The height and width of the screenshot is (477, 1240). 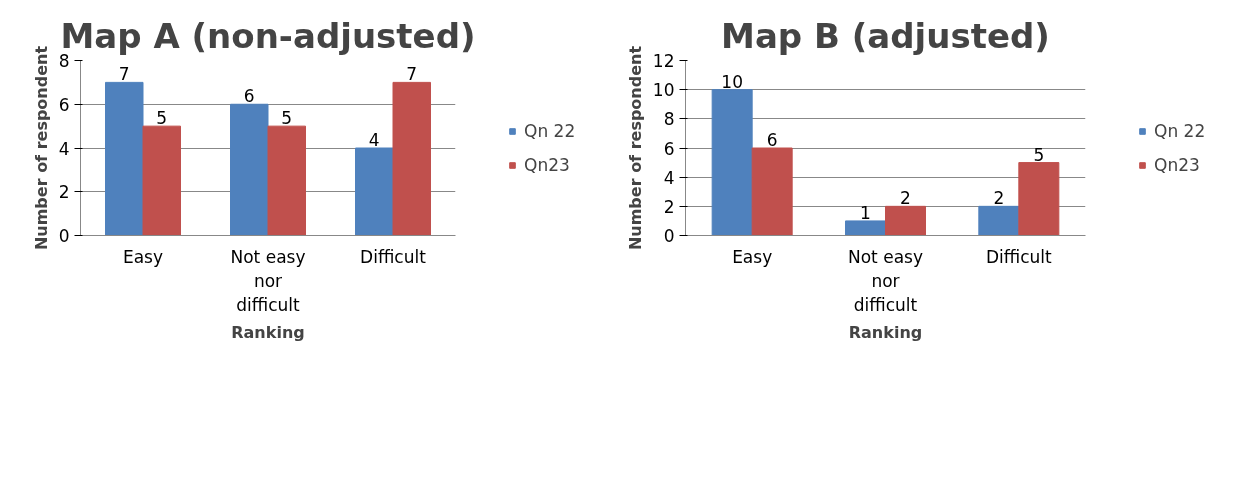 What do you see at coordinates (865, 212) in the screenshot?
I see `data-label: 1` at bounding box center [865, 212].